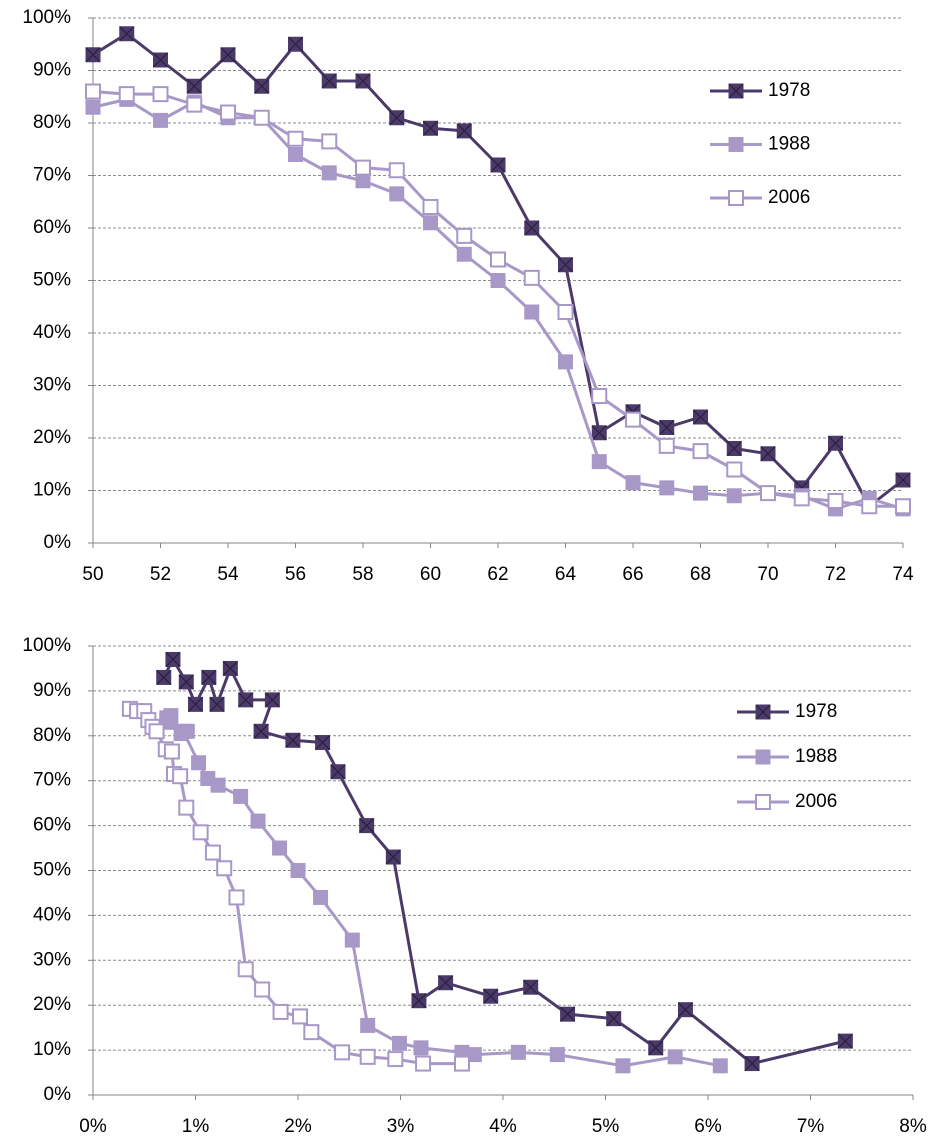  I want to click on legend-label: 2006, so click(789, 197).